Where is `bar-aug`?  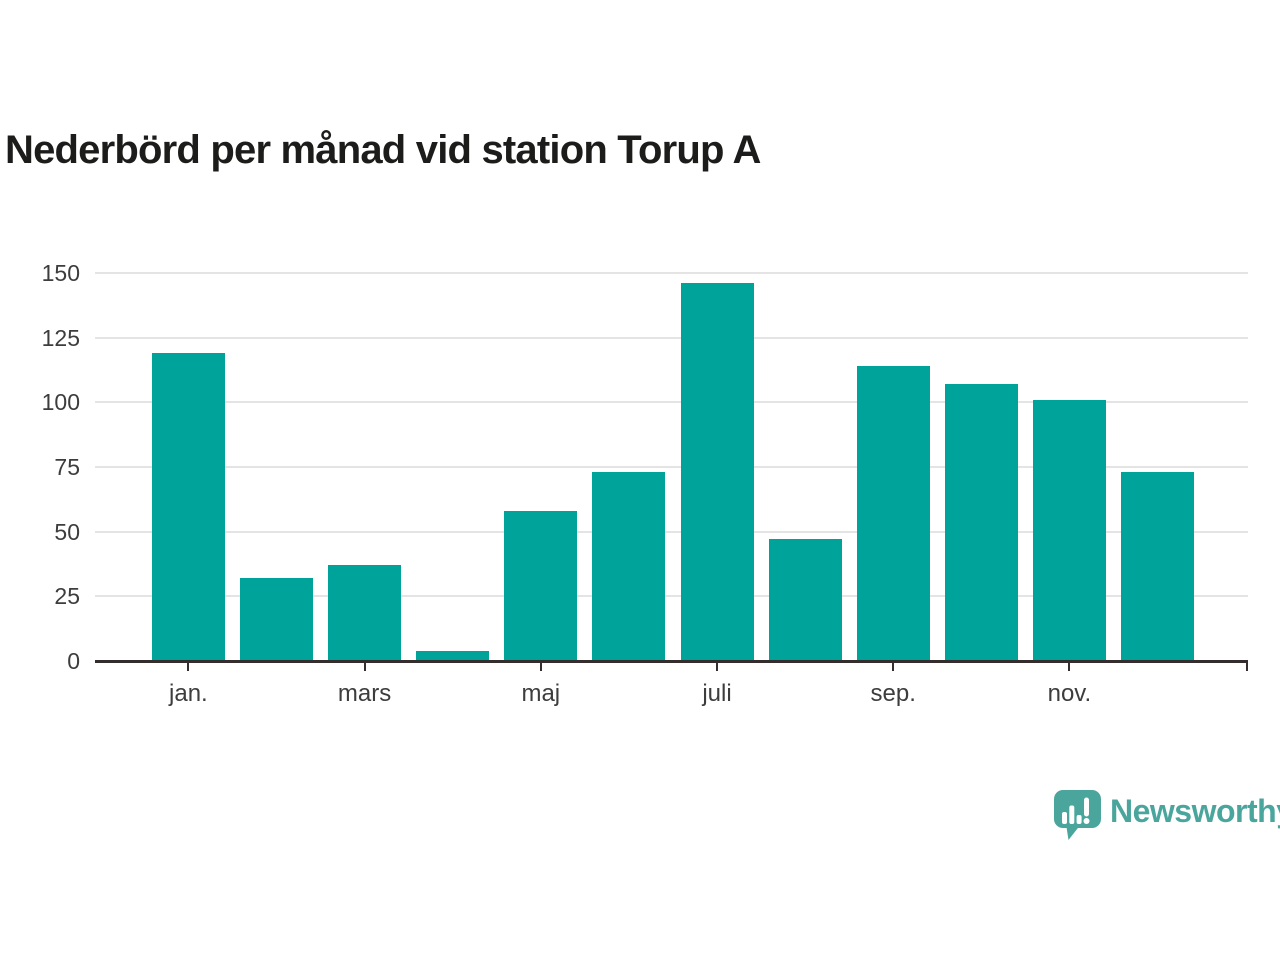 bar-aug is located at coordinates (805, 600).